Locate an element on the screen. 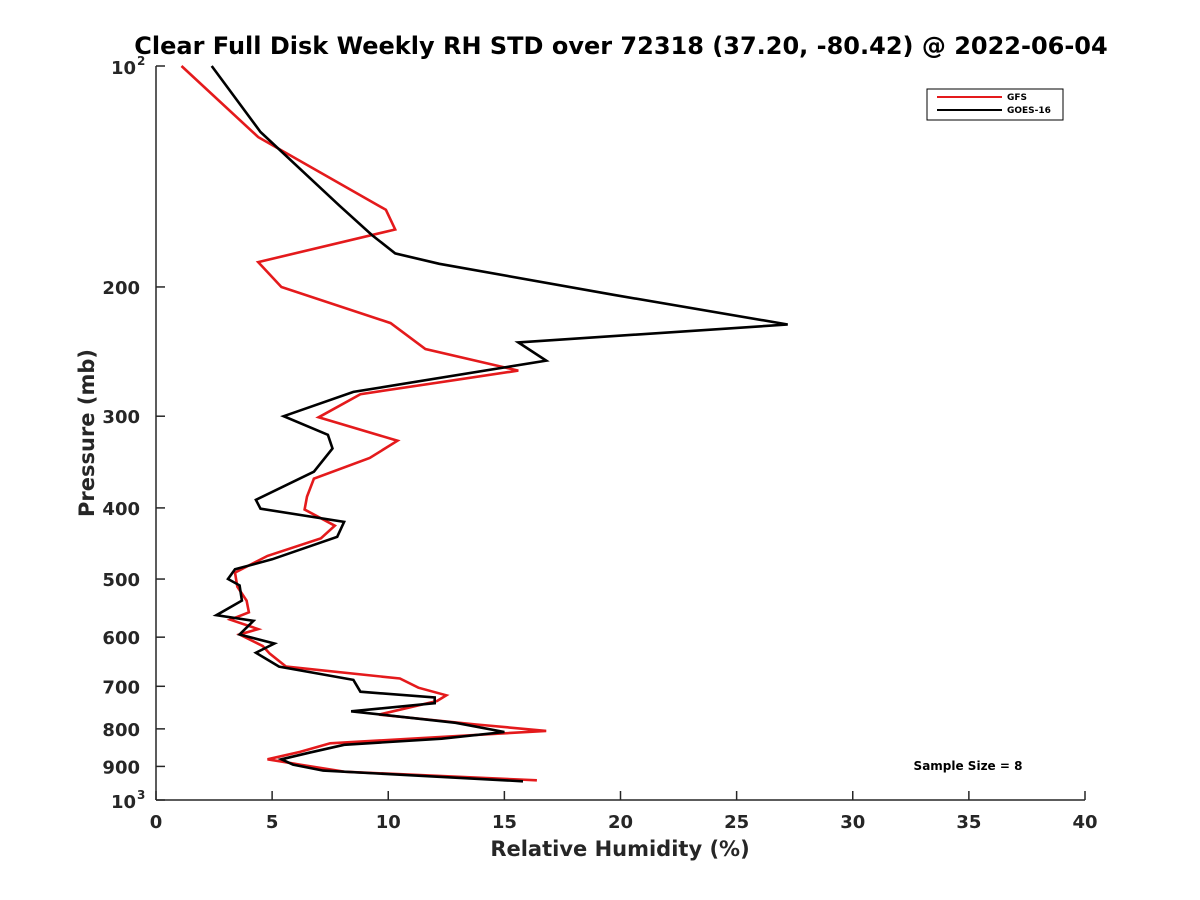 The width and height of the screenshot is (1200, 900). legend: GFS GOES-16 is located at coordinates (995, 104).